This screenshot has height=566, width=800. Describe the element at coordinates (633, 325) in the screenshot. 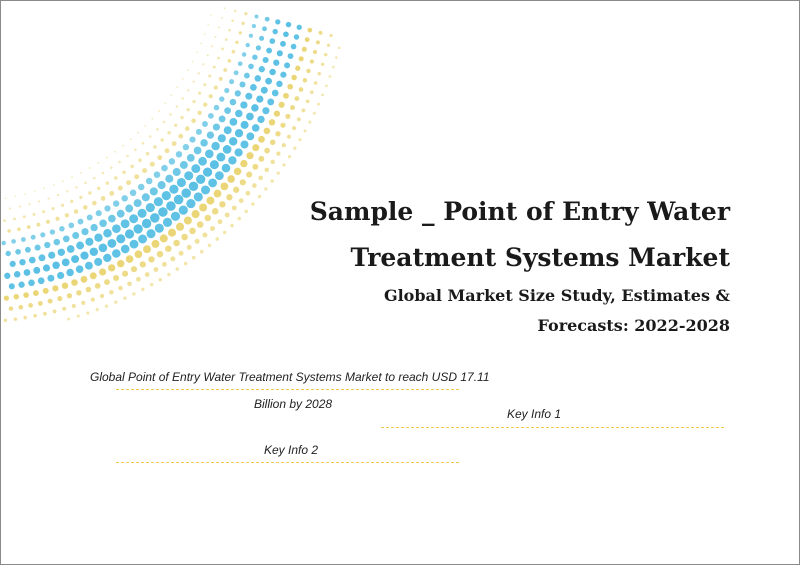

I see `report-subtitle-line-2: Forecasts: 2022-2028` at that location.